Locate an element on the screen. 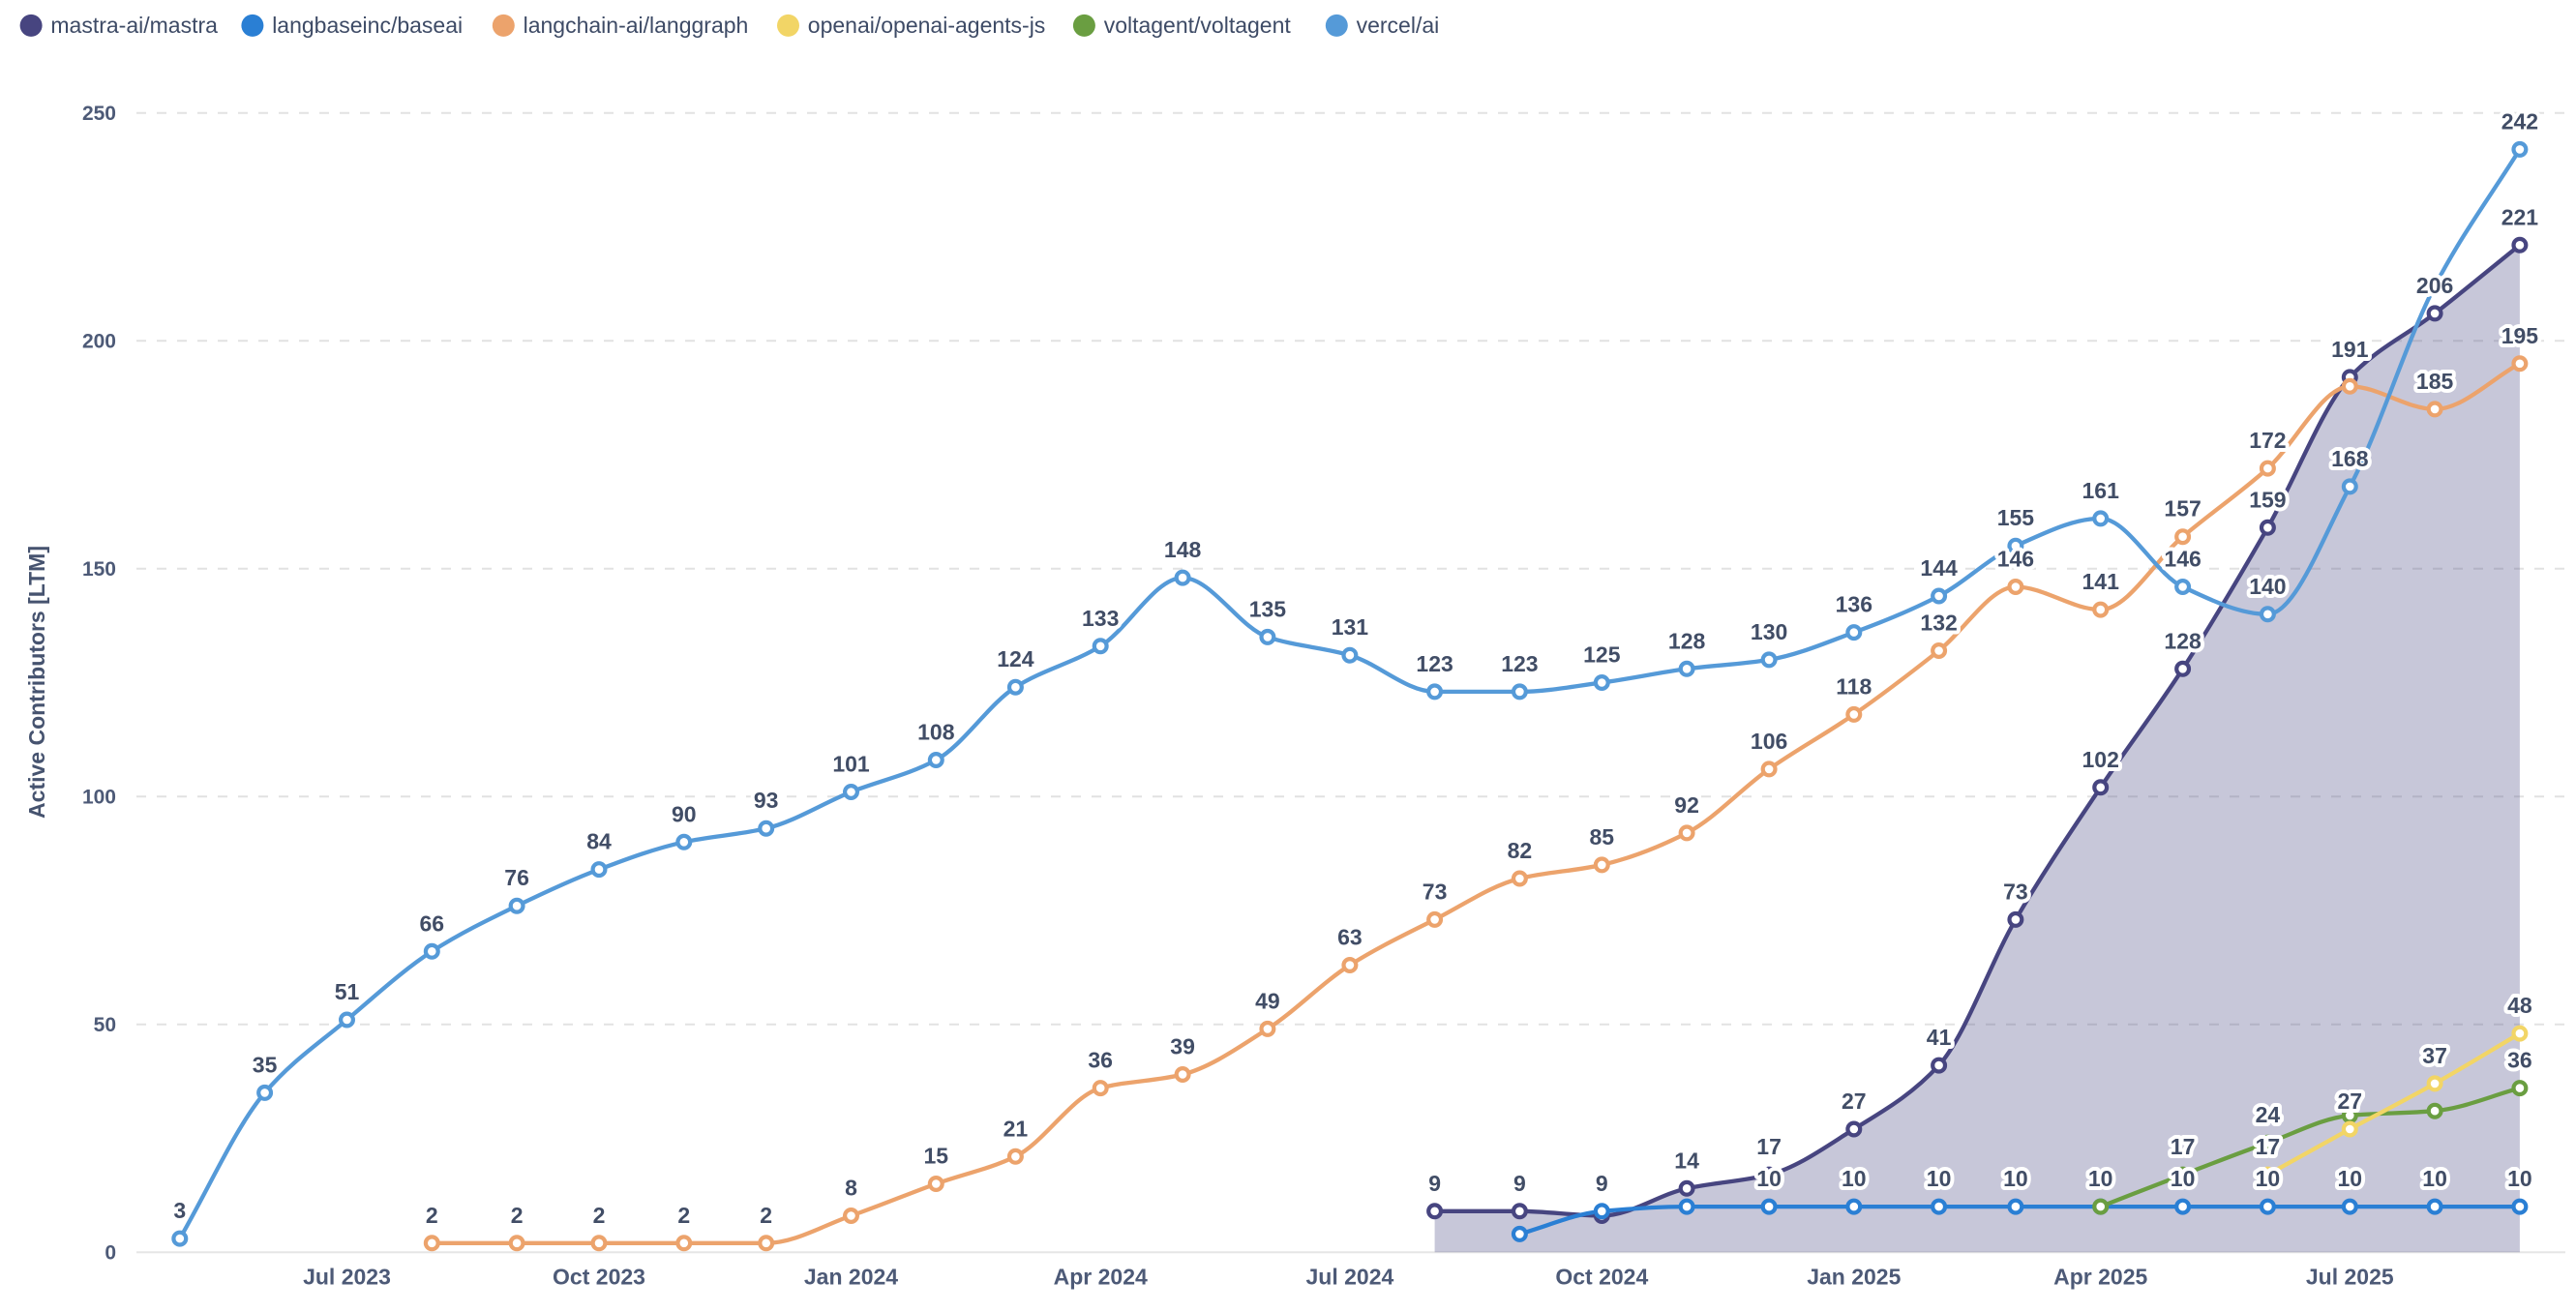 This screenshot has width=2576, height=1312. svg-text: mastra-ai/mastra is located at coordinates (134, 25).